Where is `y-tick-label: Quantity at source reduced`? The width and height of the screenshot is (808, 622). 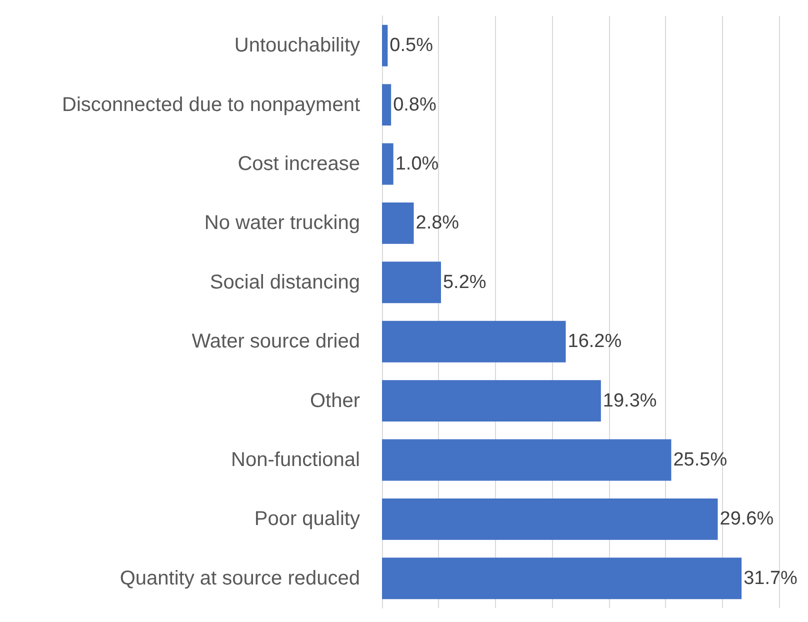
y-tick-label: Quantity at source reduced is located at coordinates (240, 578).